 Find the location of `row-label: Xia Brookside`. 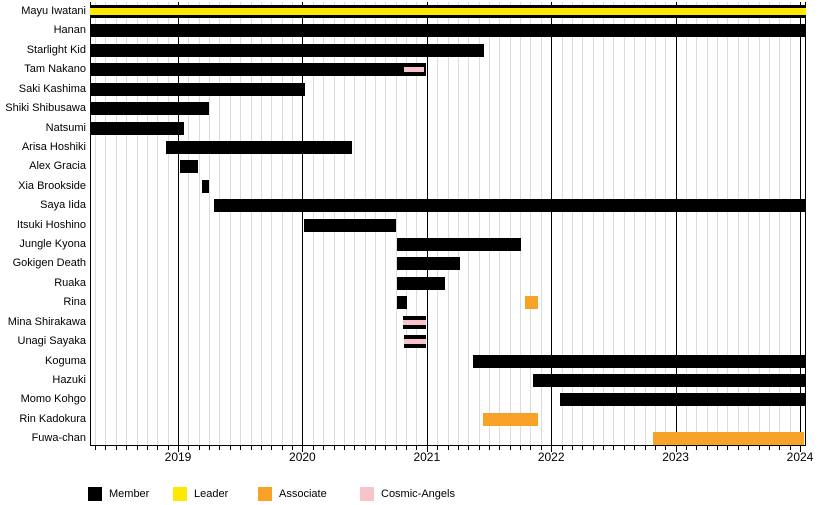

row-label: Xia Brookside is located at coordinates (52, 185).